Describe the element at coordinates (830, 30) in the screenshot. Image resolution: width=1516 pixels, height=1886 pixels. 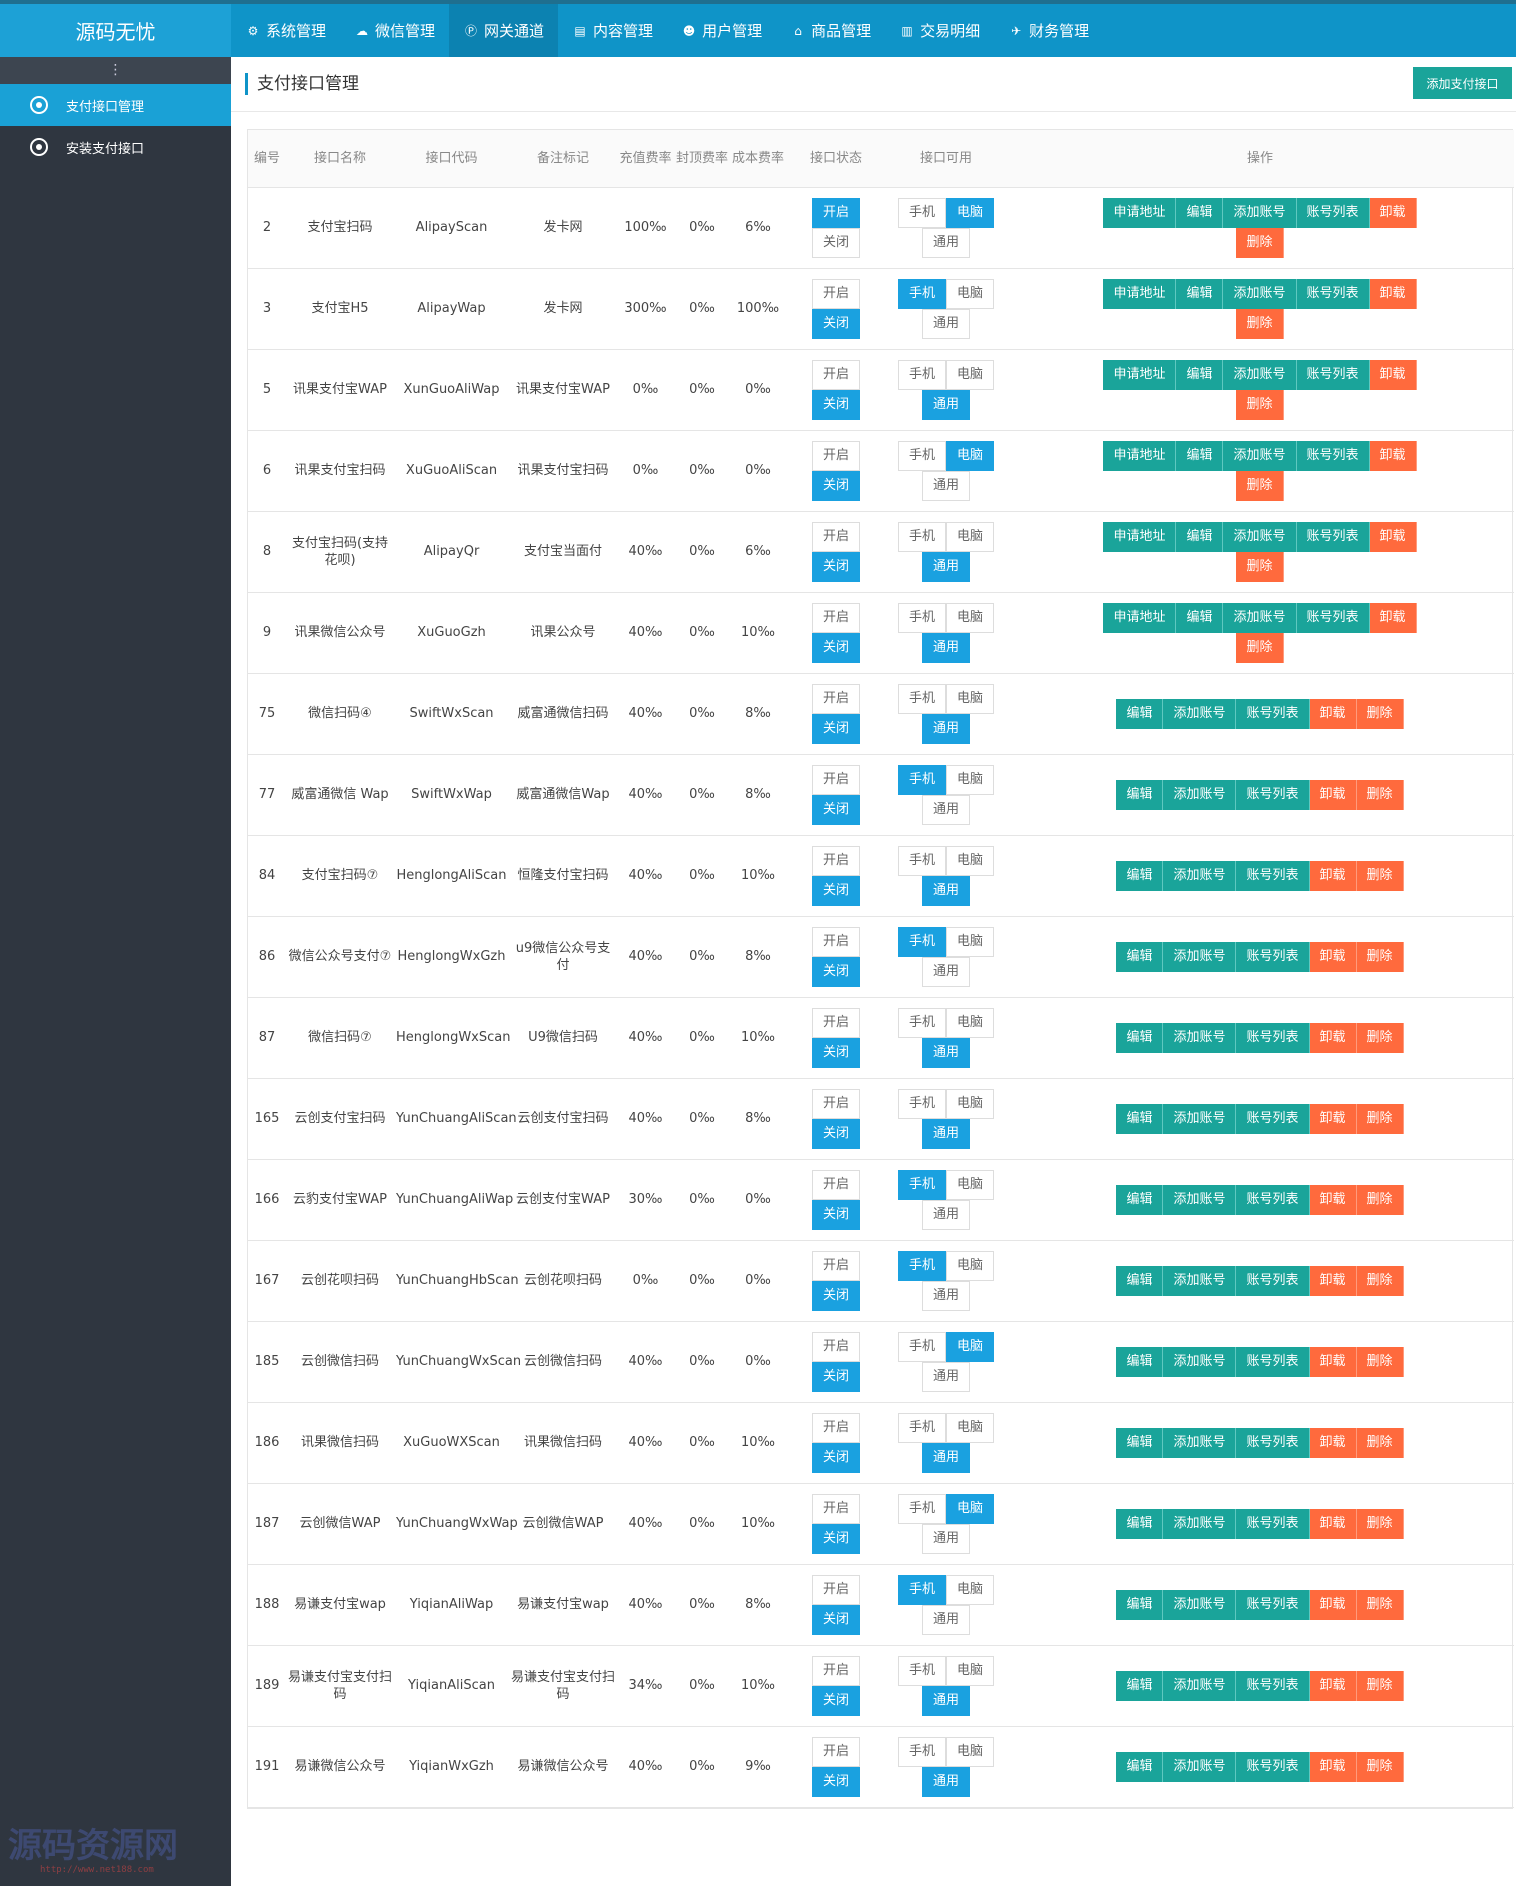
I see `nav-item-5: ⌂ 商品管理` at that location.